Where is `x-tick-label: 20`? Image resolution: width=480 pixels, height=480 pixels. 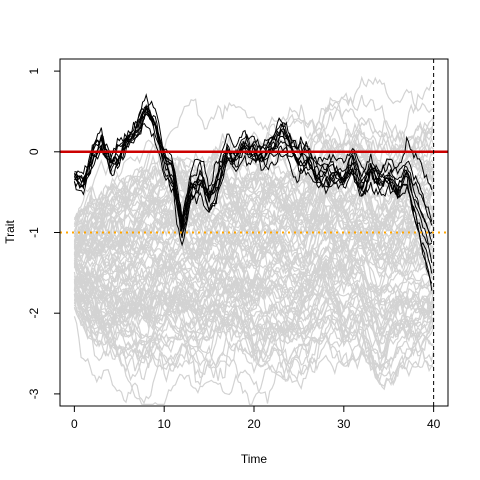 x-tick-label: 20 is located at coordinates (254, 424).